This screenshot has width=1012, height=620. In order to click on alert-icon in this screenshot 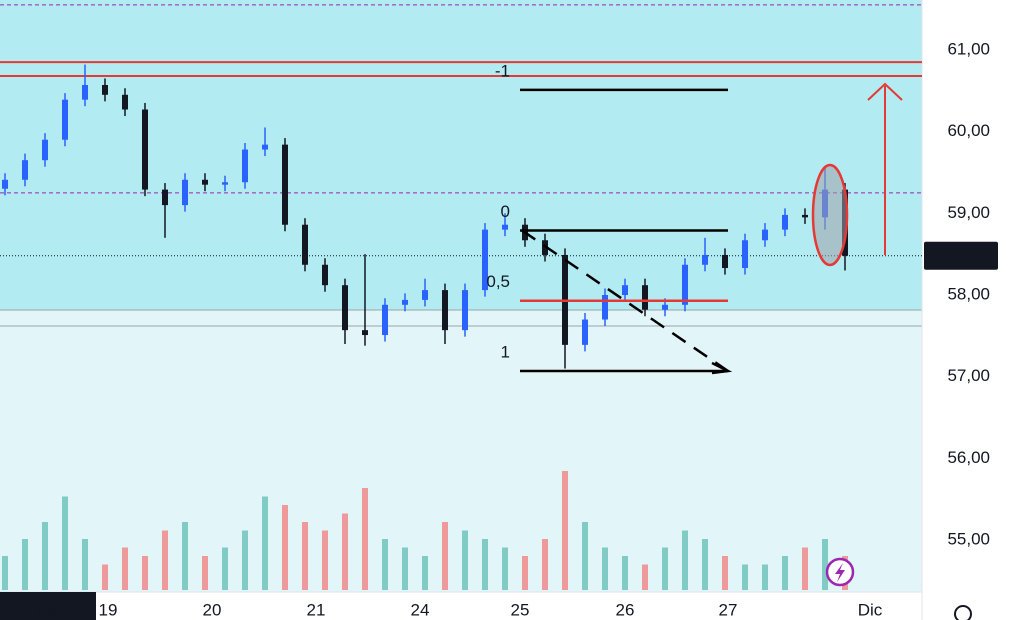, I will do `click(840, 572)`.